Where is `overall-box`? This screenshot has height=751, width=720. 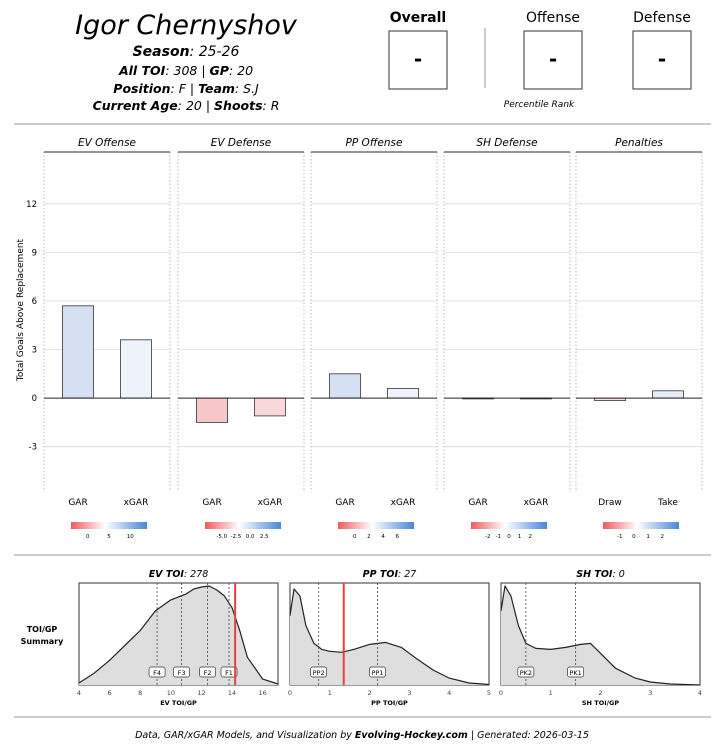 overall-box is located at coordinates (418, 60).